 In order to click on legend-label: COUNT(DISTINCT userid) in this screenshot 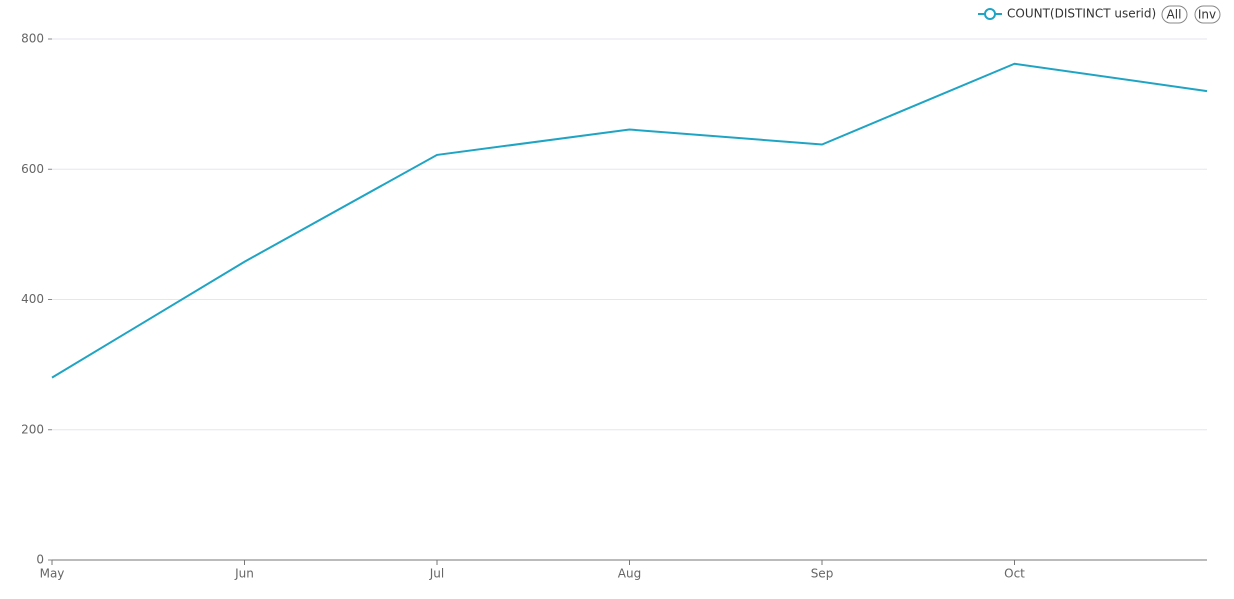, I will do `click(1081, 14)`.